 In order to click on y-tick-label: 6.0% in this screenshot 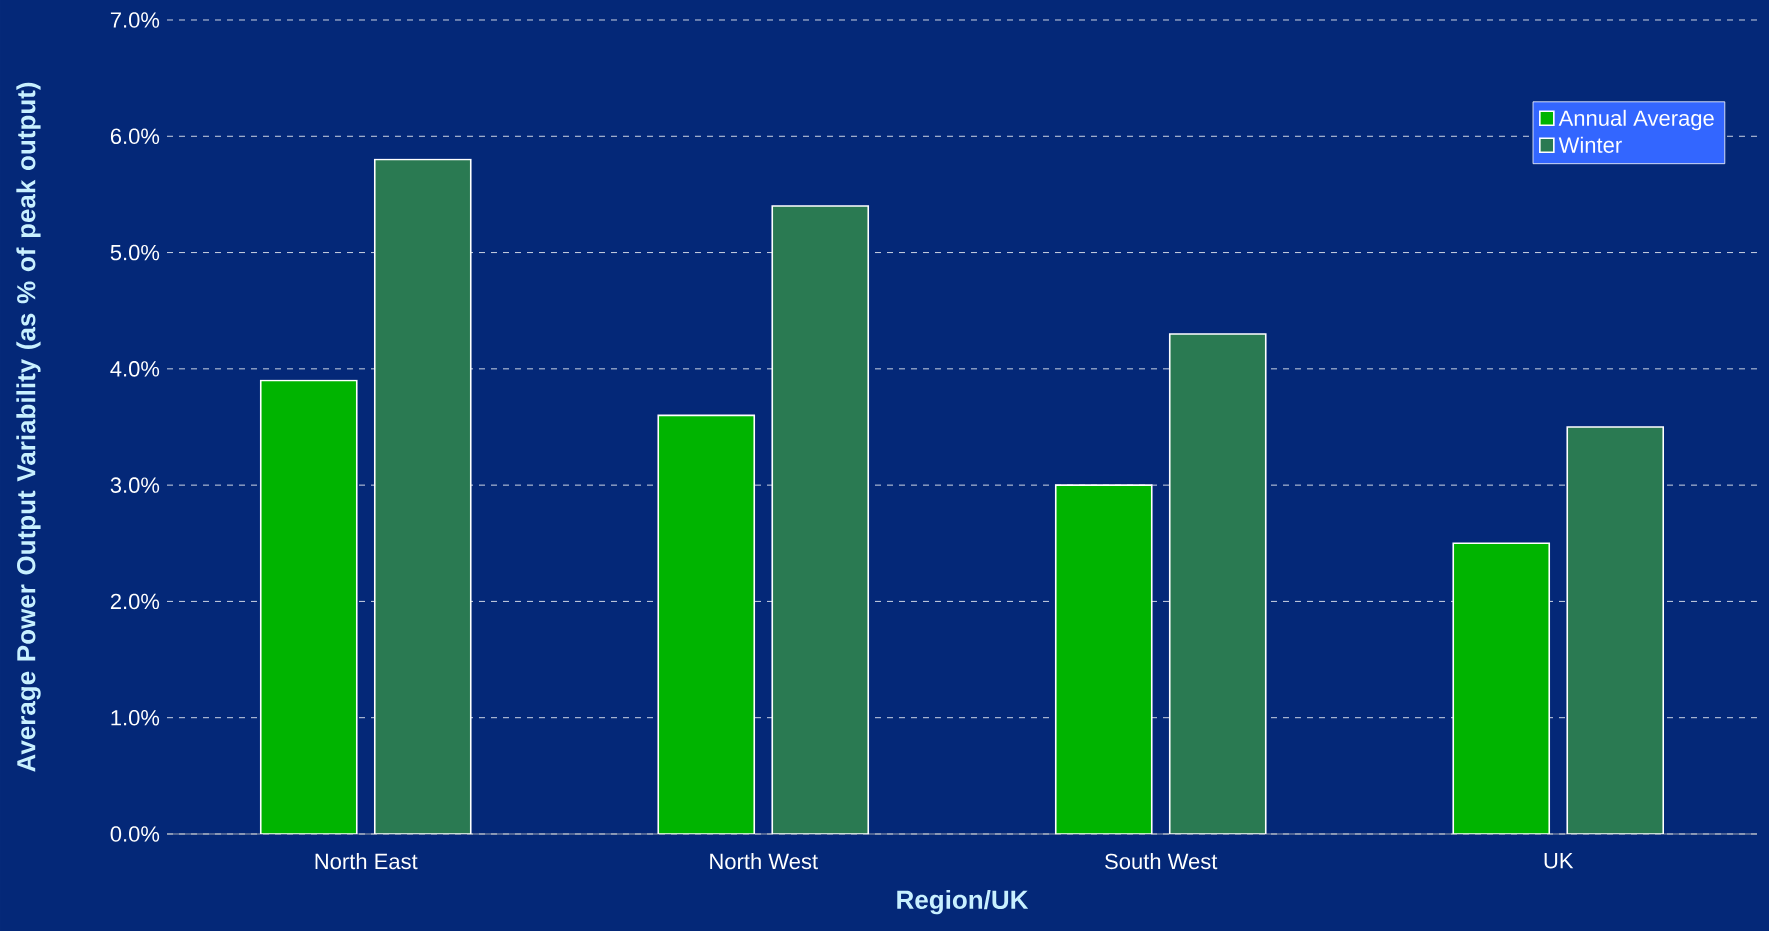, I will do `click(135, 136)`.